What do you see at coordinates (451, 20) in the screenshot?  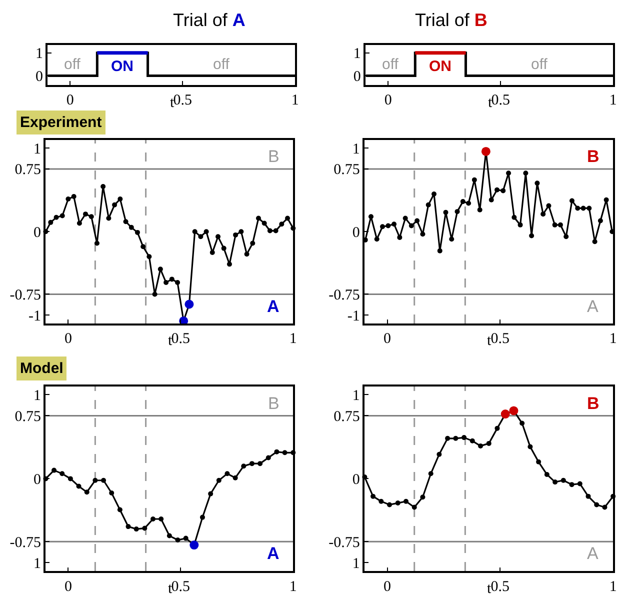 I see `chart-title: Trial of B` at bounding box center [451, 20].